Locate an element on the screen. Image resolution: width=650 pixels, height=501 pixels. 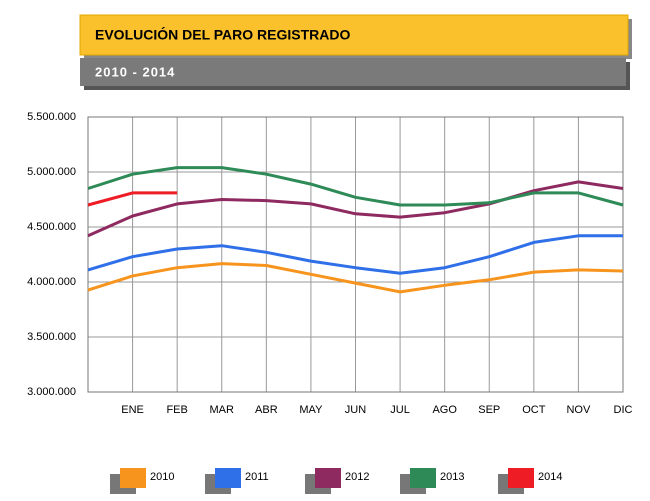
x-tick-label: NOV is located at coordinates (578, 410).